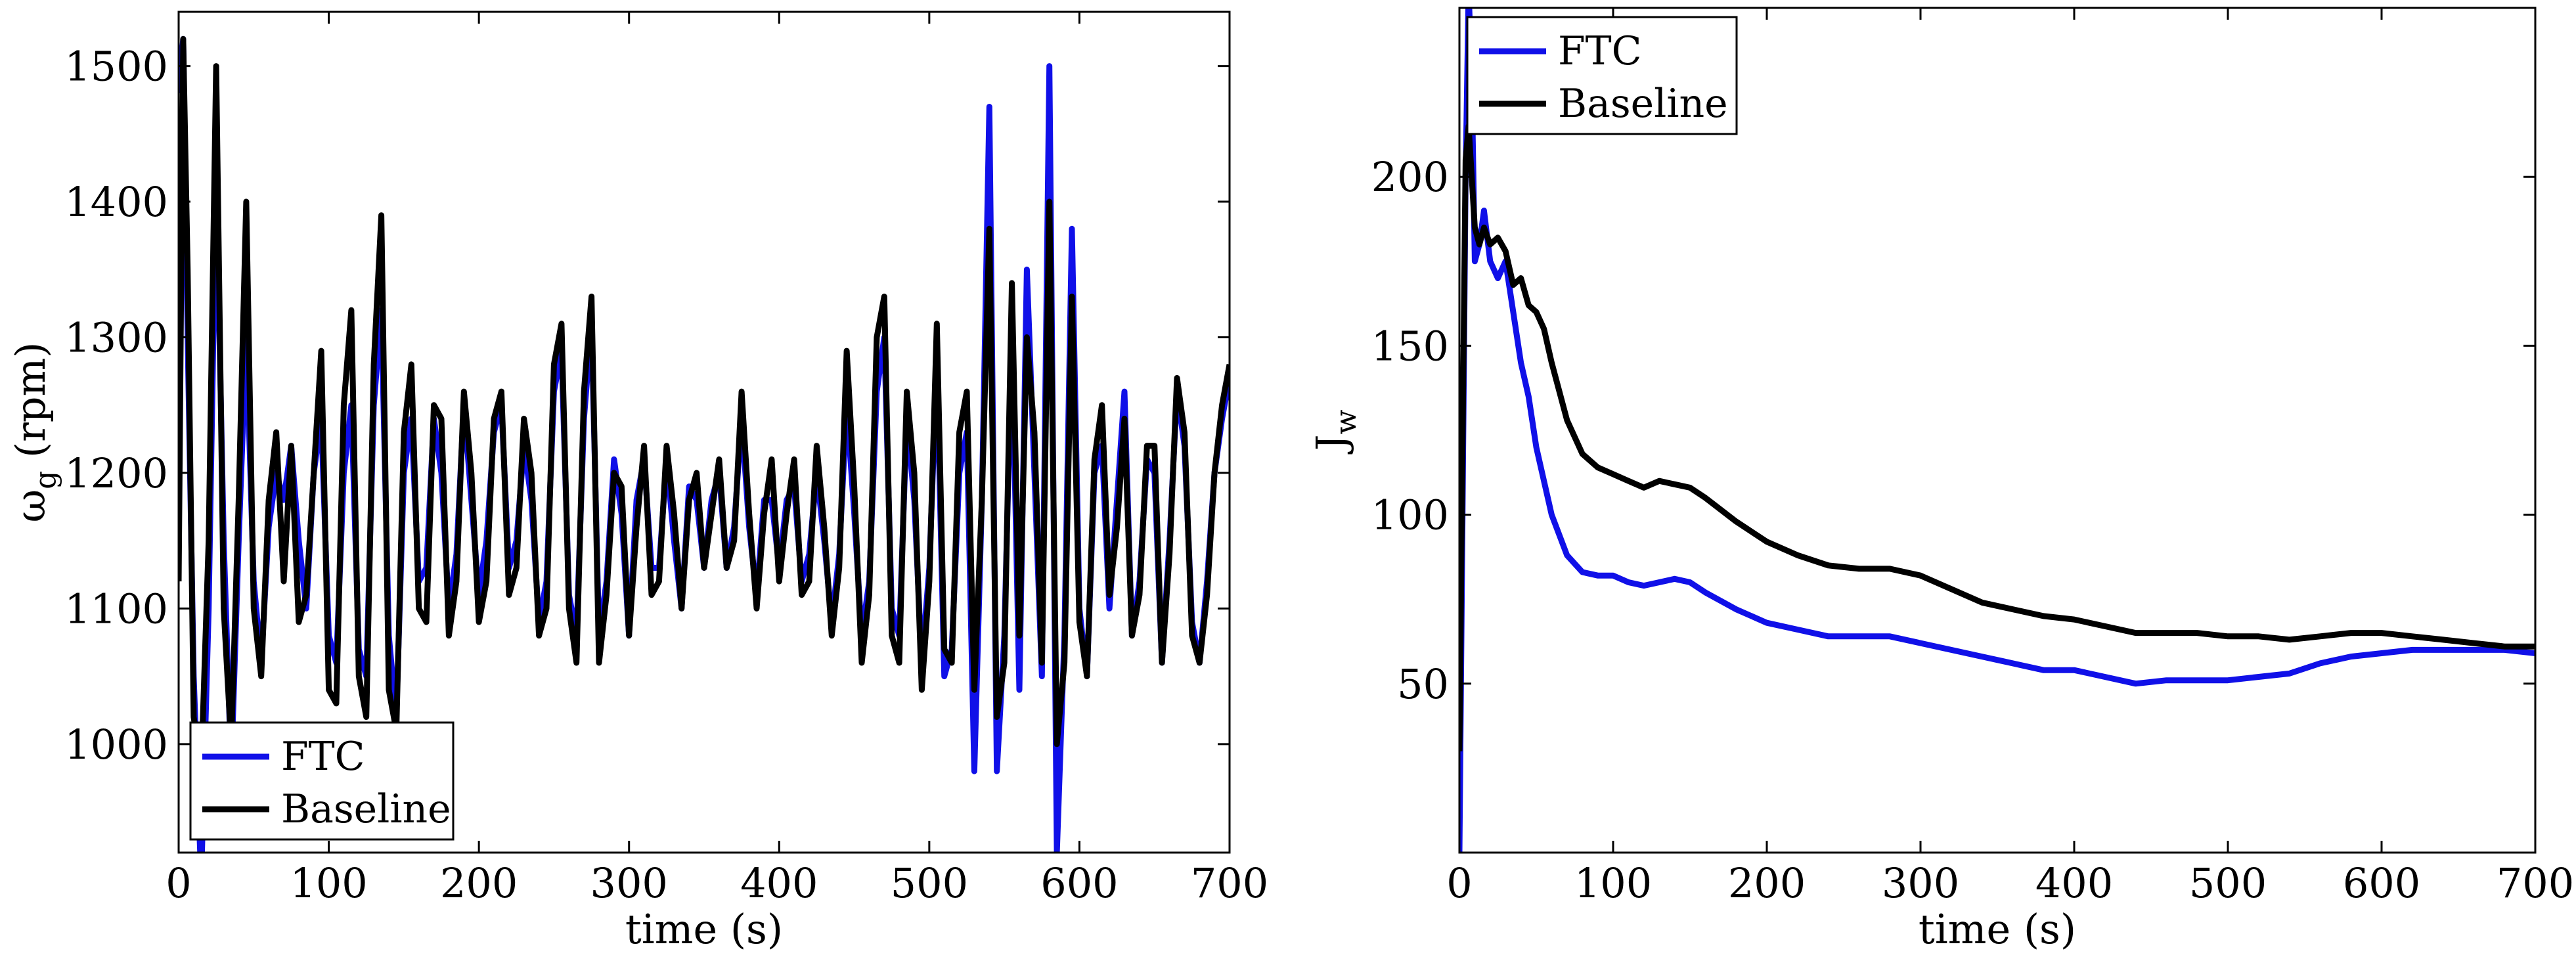 The width and height of the screenshot is (2576, 959). I want to click on y-axis-label: Jw, so click(1335, 432).